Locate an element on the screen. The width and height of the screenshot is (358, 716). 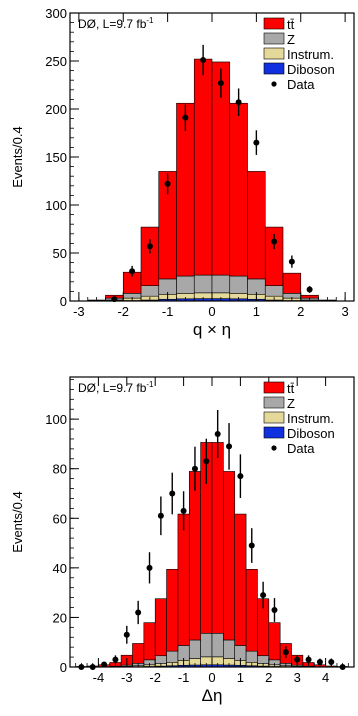
x-axis-label: q × η is located at coordinates (212, 329).